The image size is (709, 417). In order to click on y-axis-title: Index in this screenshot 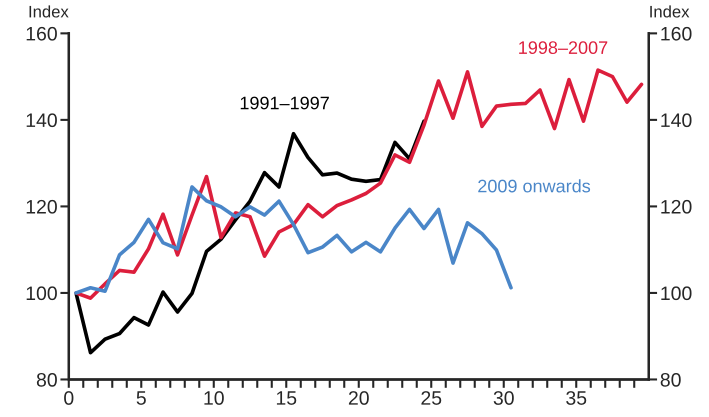, I will do `click(49, 11)`.